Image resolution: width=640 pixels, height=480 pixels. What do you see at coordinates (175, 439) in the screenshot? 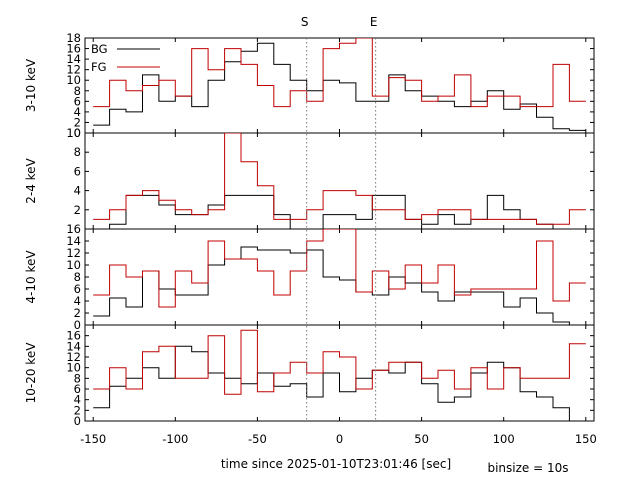
I see `x-tick-label: -100` at bounding box center [175, 439].